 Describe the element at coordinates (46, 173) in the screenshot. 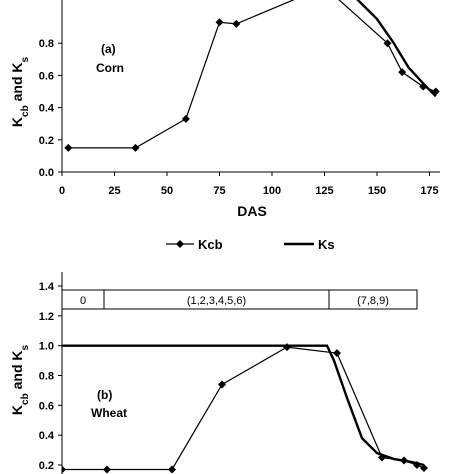

I see `panel-a-y-tick-label: 0.0` at that location.